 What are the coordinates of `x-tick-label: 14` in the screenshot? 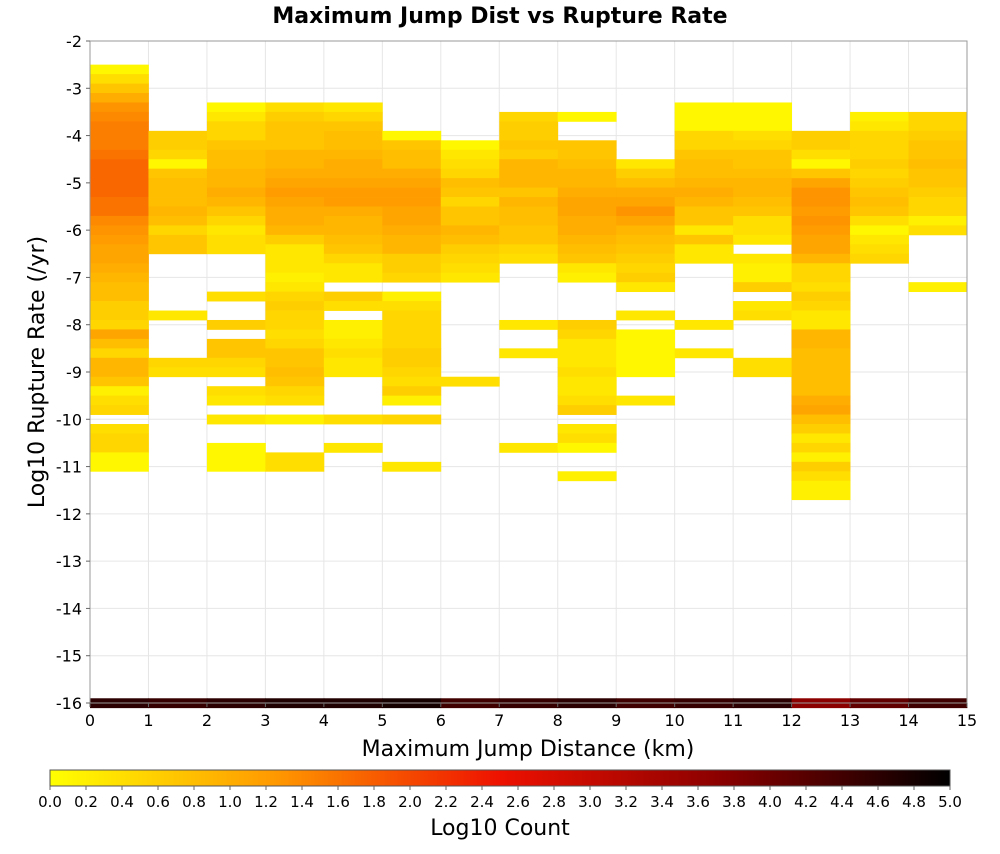 It's located at (908, 720).